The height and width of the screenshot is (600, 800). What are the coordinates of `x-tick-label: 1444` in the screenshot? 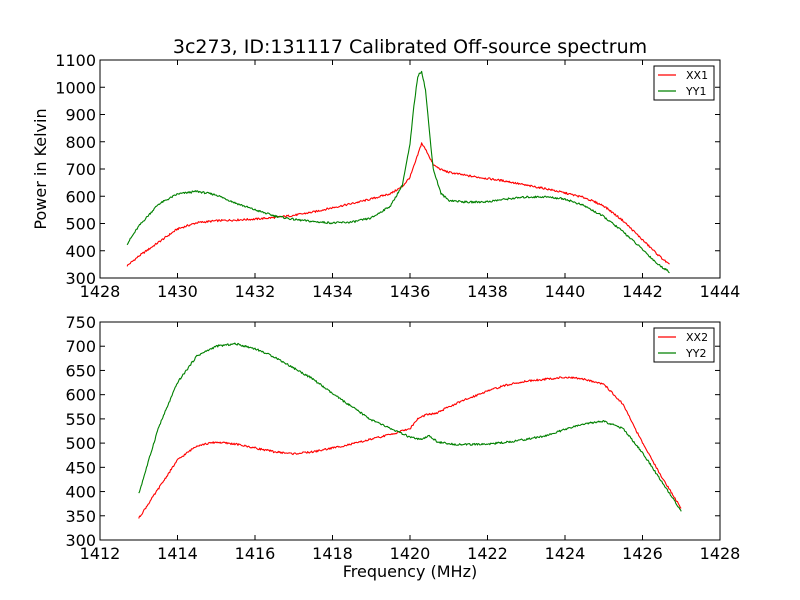 It's located at (720, 291).